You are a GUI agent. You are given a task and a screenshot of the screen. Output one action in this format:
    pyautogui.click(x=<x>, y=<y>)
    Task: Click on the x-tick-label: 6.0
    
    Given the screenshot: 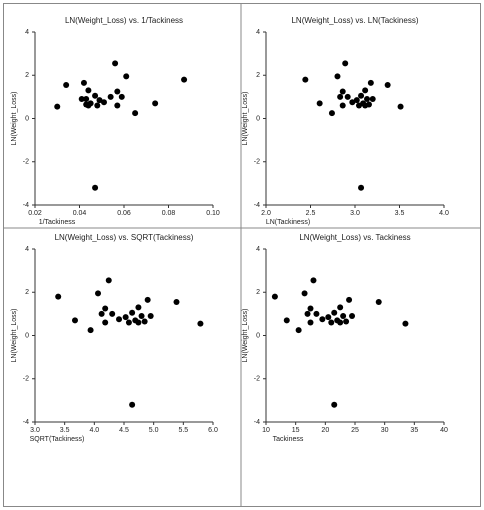 What is the action you would take?
    pyautogui.click(x=213, y=430)
    